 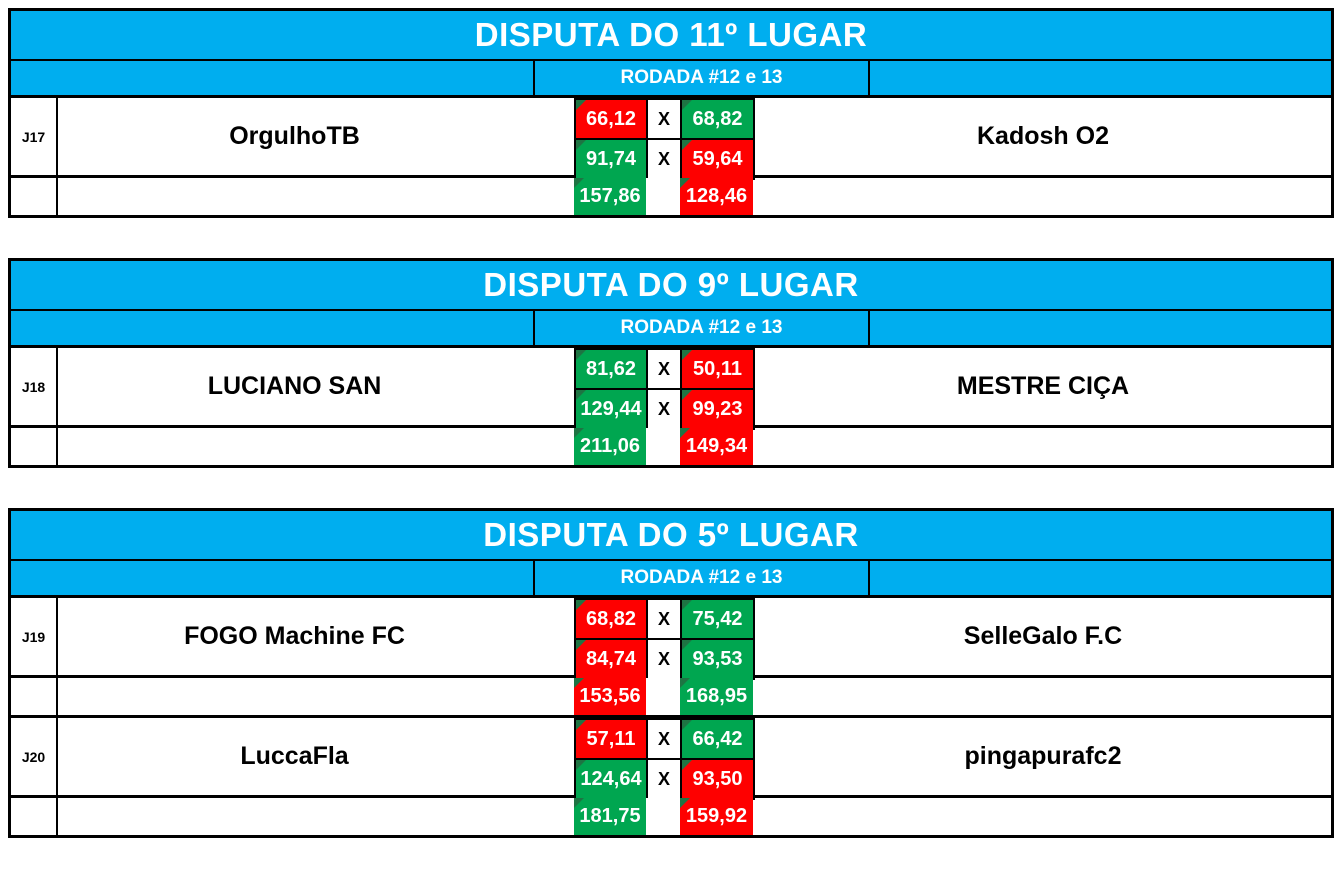 I want to click on home-total-cell: 181,75, so click(x=610, y=816).